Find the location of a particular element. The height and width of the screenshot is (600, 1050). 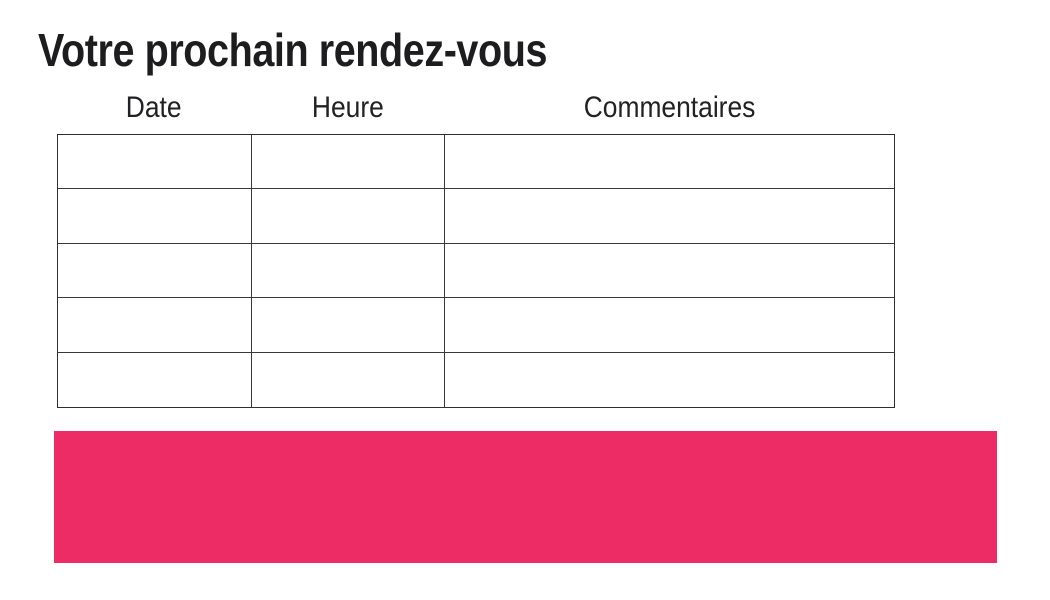

column-header-heure: Heure is located at coordinates (347, 107).